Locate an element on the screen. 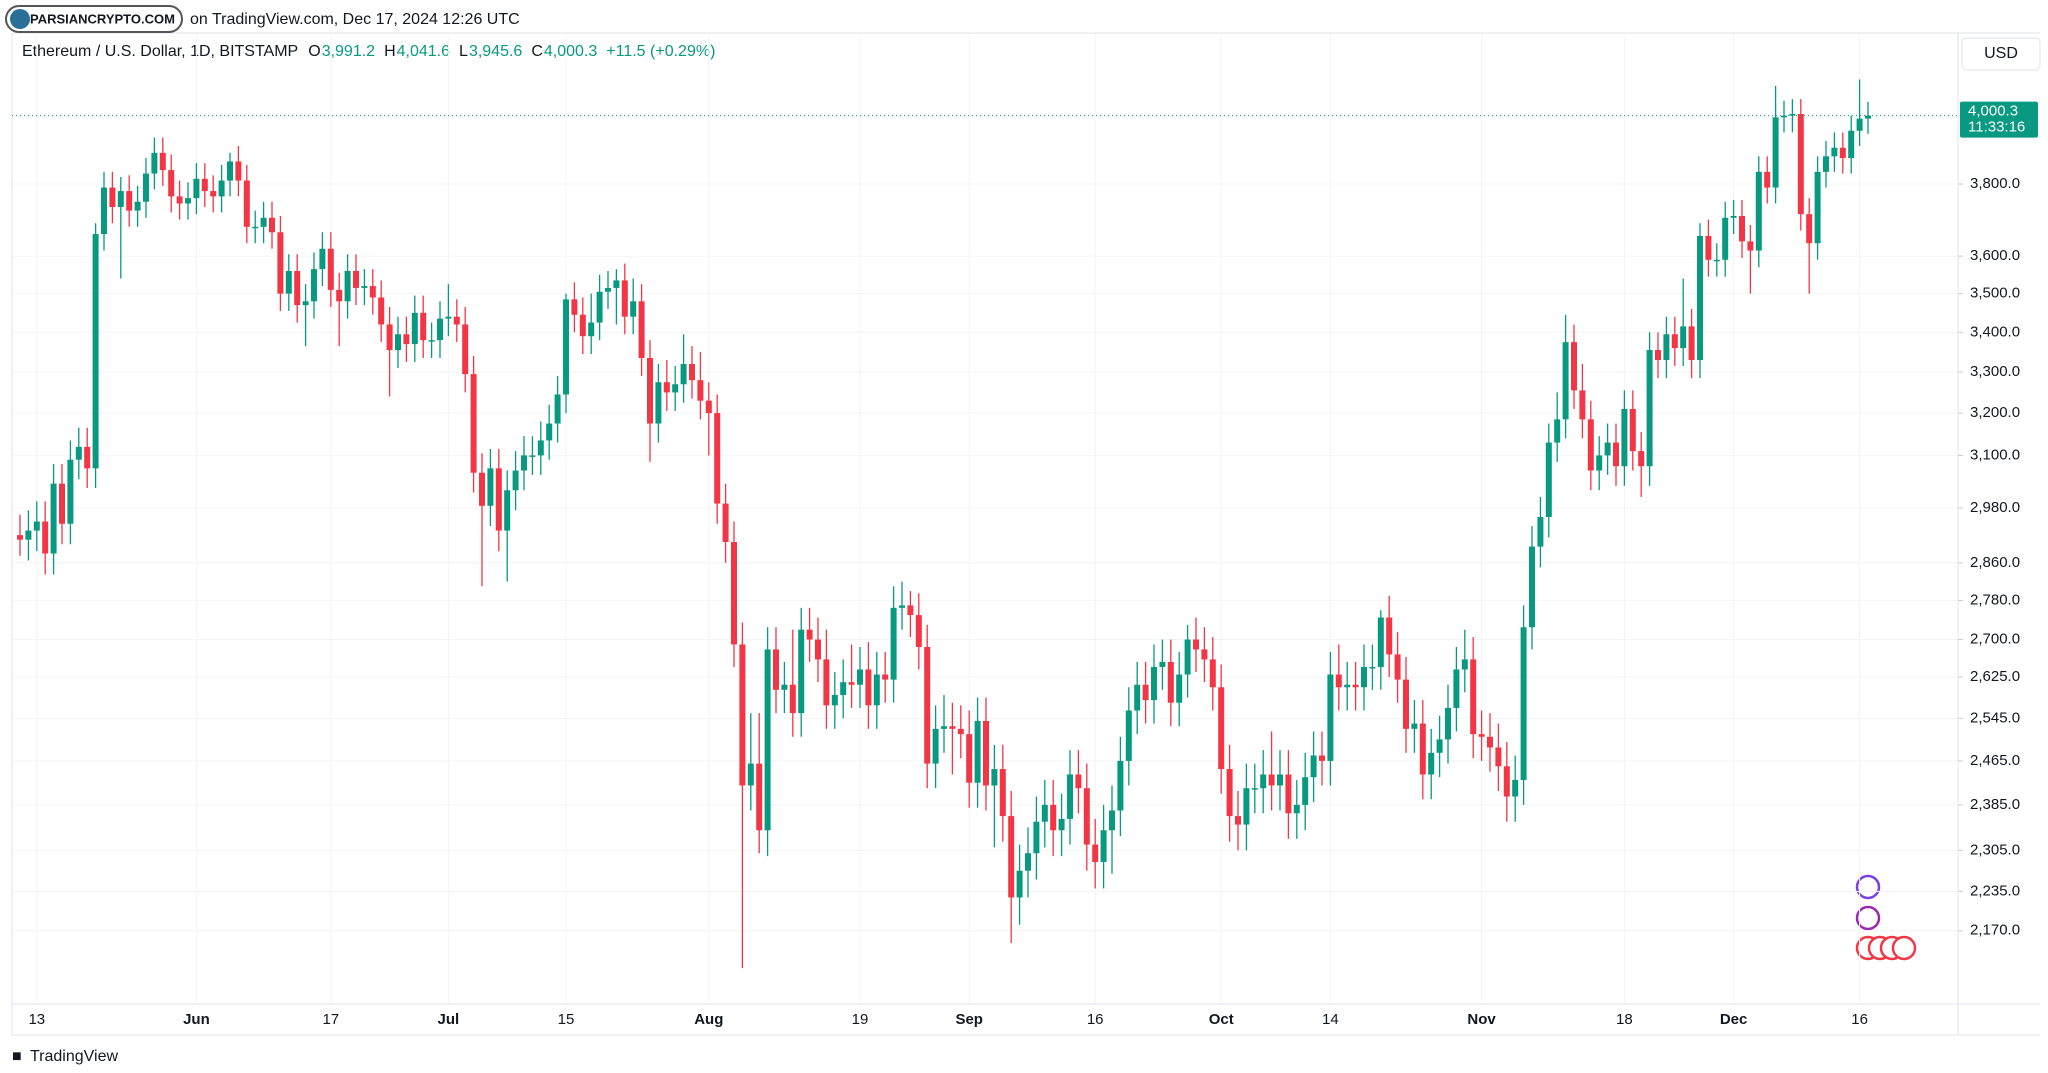 The width and height of the screenshot is (2048, 1073). legend-value: 4,041.6 is located at coordinates (423, 51).